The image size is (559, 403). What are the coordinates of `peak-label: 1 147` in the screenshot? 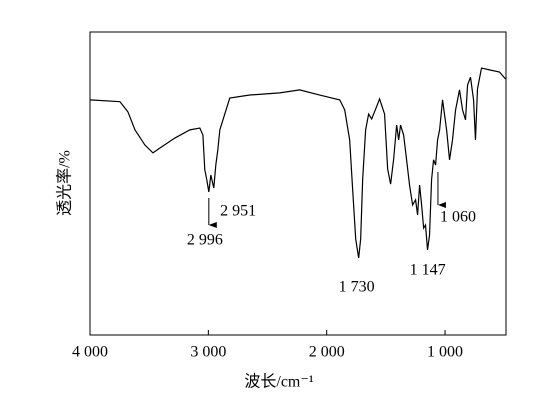 It's located at (428, 270).